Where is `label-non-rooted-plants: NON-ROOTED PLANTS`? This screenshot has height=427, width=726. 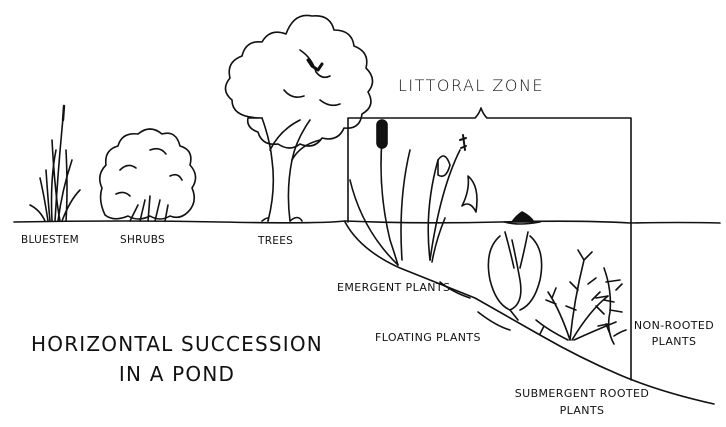
label-non-rooted-plants: NON-ROOTED PLANTS is located at coordinates (674, 334).